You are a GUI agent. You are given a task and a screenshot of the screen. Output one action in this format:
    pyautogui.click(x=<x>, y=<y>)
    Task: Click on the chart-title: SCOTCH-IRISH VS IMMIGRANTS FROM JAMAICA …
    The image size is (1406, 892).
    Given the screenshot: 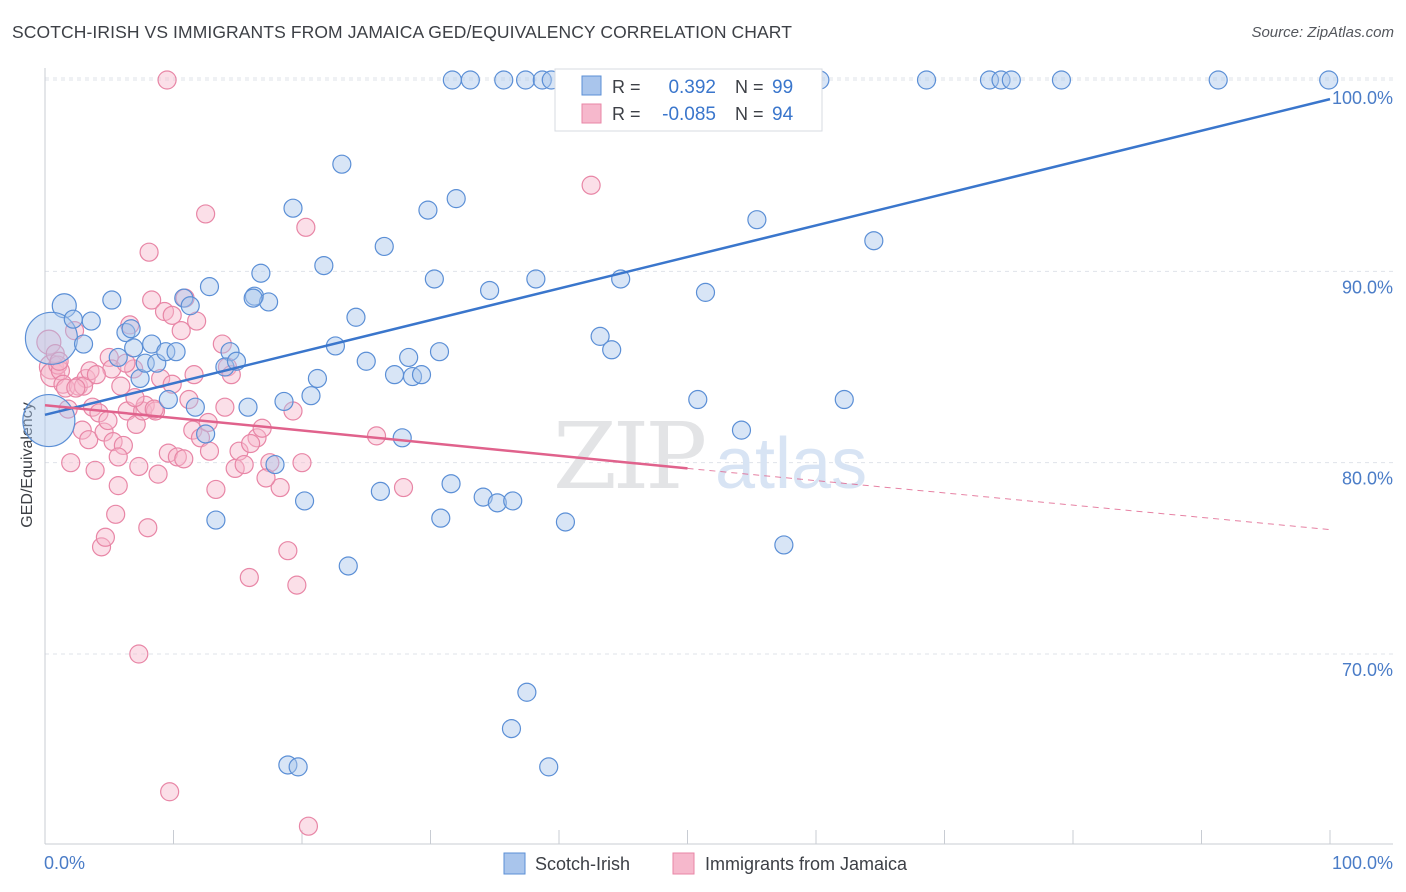 What is the action you would take?
    pyautogui.click(x=402, y=32)
    